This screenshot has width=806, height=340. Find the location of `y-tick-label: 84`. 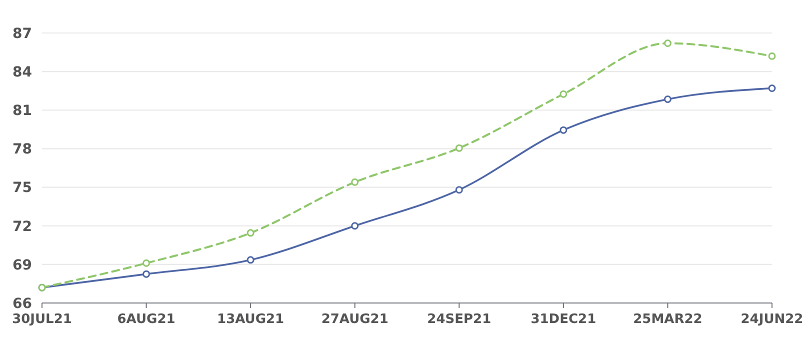

y-tick-label: 84 is located at coordinates (22, 72).